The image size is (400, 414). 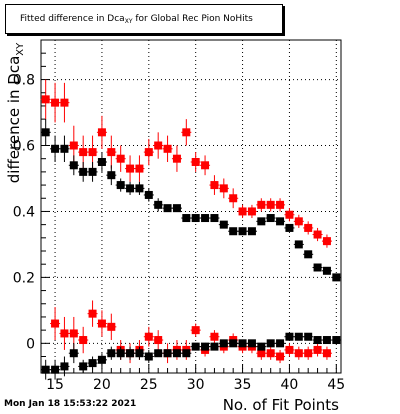 What do you see at coordinates (24, 278) in the screenshot?
I see `y-tick-label: 0.2` at bounding box center [24, 278].